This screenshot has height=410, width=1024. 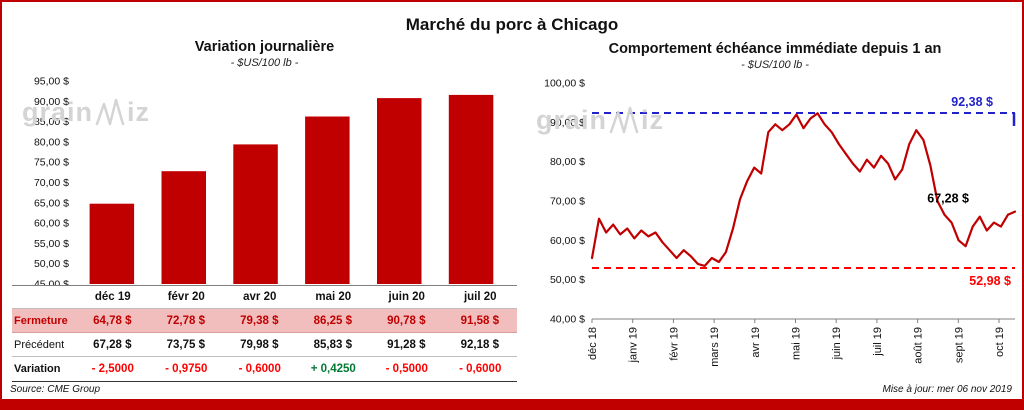 What do you see at coordinates (837, 343) in the screenshot?
I see `x-tick-label: juin 19` at bounding box center [837, 343].